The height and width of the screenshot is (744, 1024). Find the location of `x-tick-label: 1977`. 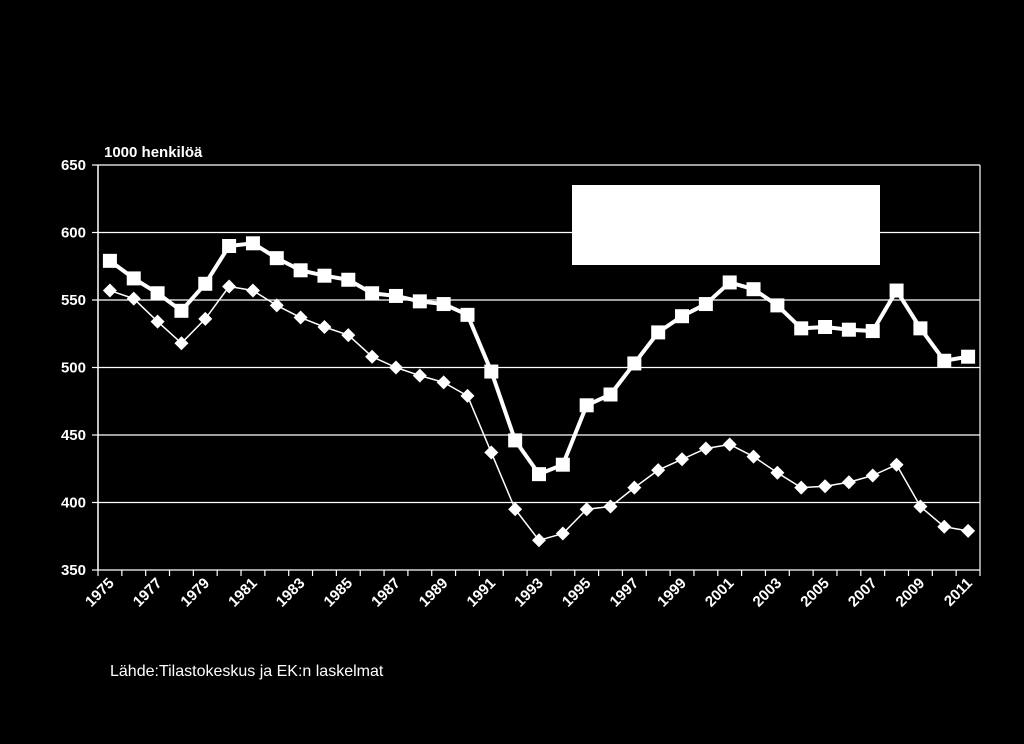

x-tick-label: 1977 is located at coordinates (148, 593).